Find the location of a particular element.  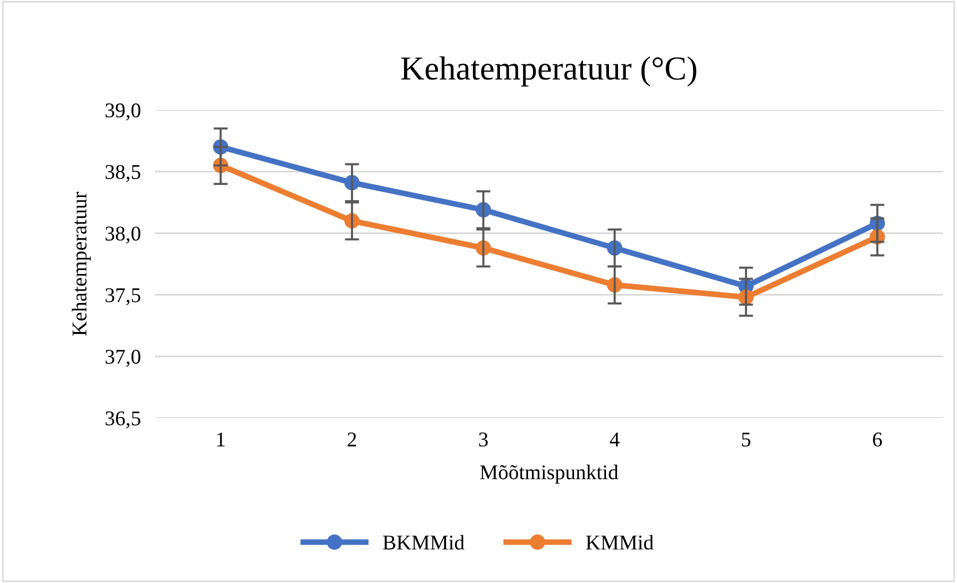

y-tick-label: 36,5 is located at coordinates (123, 419).